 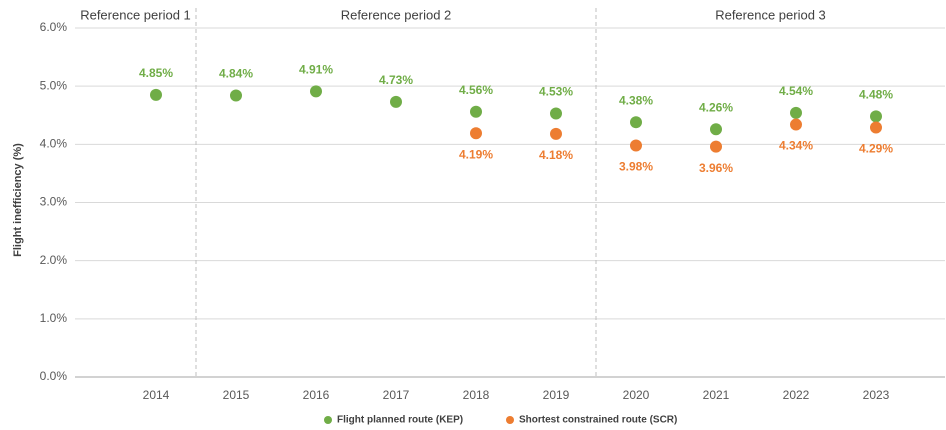 I want to click on legend-label: Shortest constrained route (SCR), so click(x=598, y=420).